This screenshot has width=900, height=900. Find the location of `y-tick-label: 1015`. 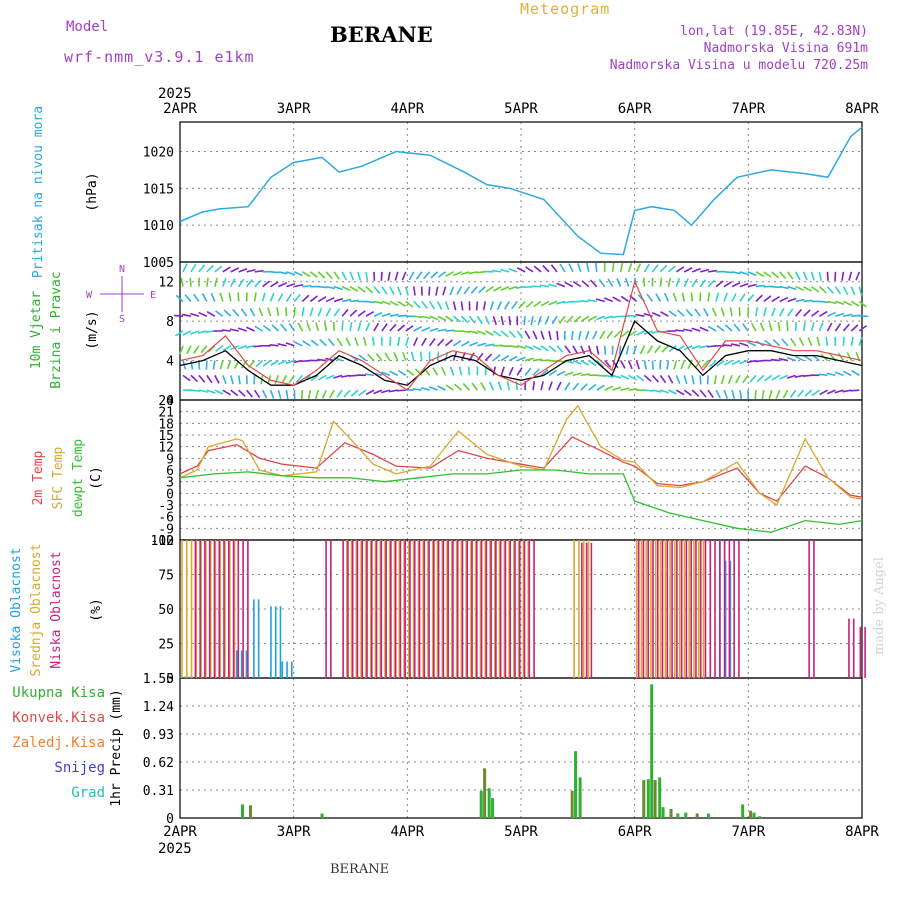

y-tick-label: 1015 is located at coordinates (158, 189).